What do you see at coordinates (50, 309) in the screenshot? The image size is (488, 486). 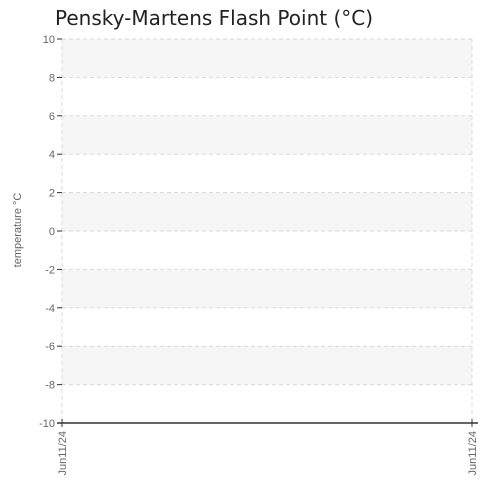 I see `y-tick-label: -4` at bounding box center [50, 309].